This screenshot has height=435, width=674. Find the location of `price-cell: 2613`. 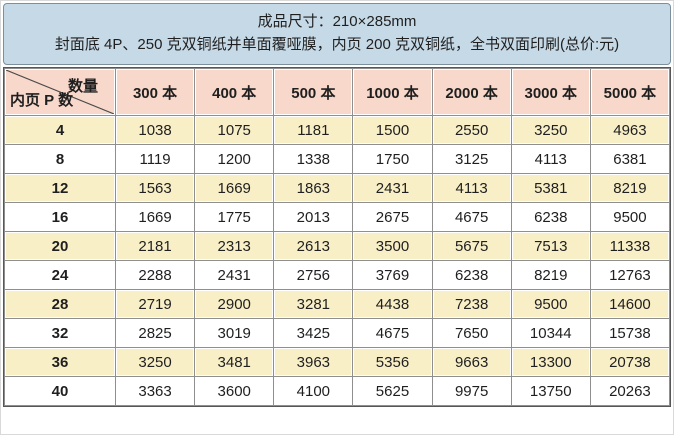

price-cell: 2613 is located at coordinates (313, 246).